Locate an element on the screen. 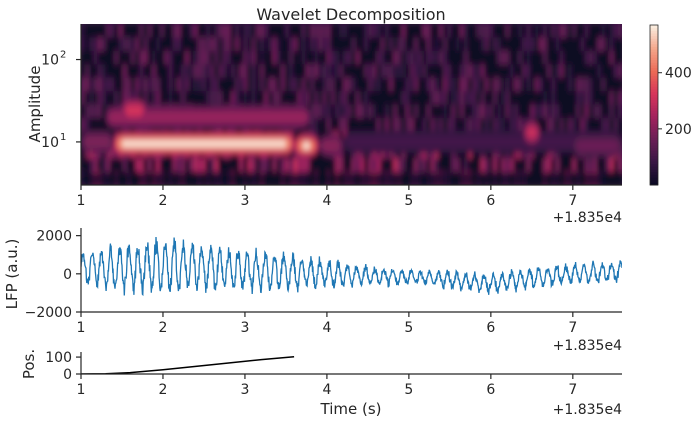 This screenshot has height=424, width=700. lfp-ylabel: LFP (a.u.) is located at coordinates (12, 274).